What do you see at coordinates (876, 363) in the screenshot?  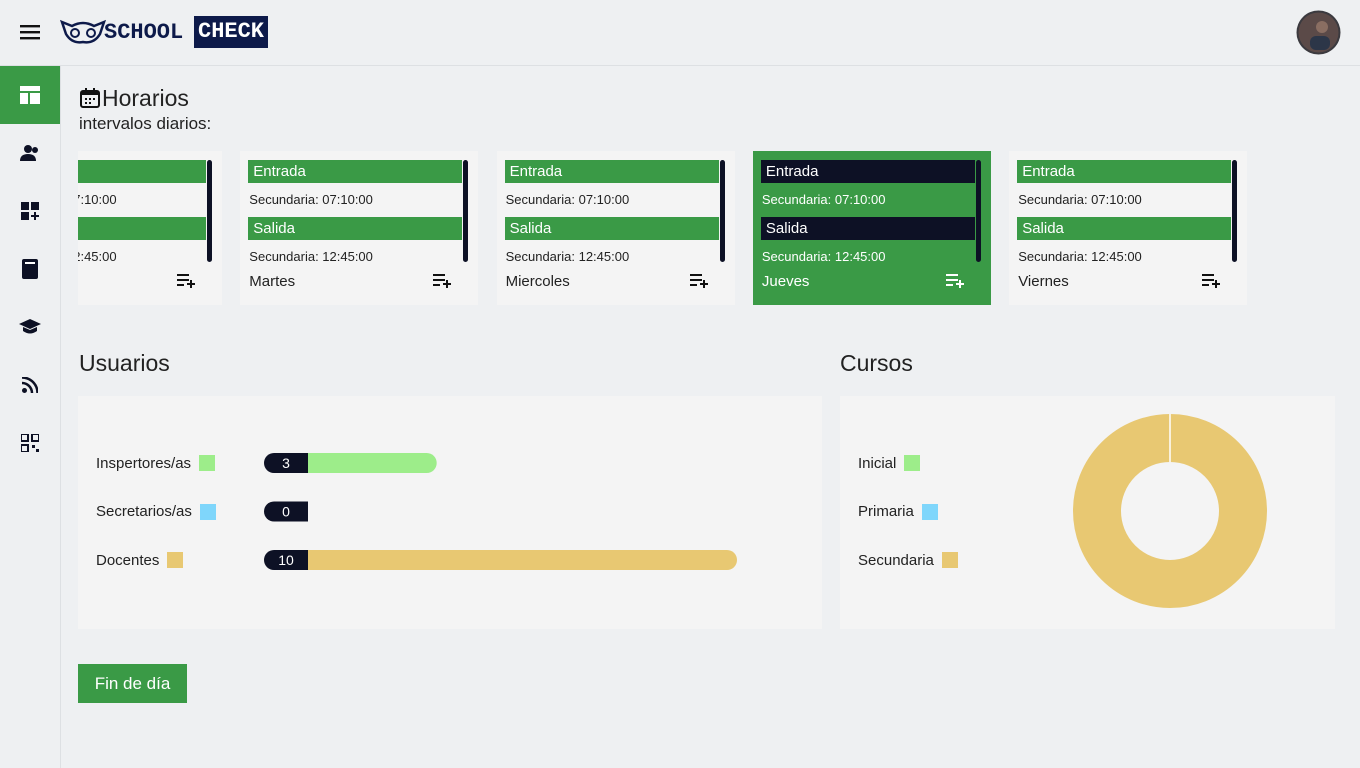 I see `panel-title: Cursos` at bounding box center [876, 363].